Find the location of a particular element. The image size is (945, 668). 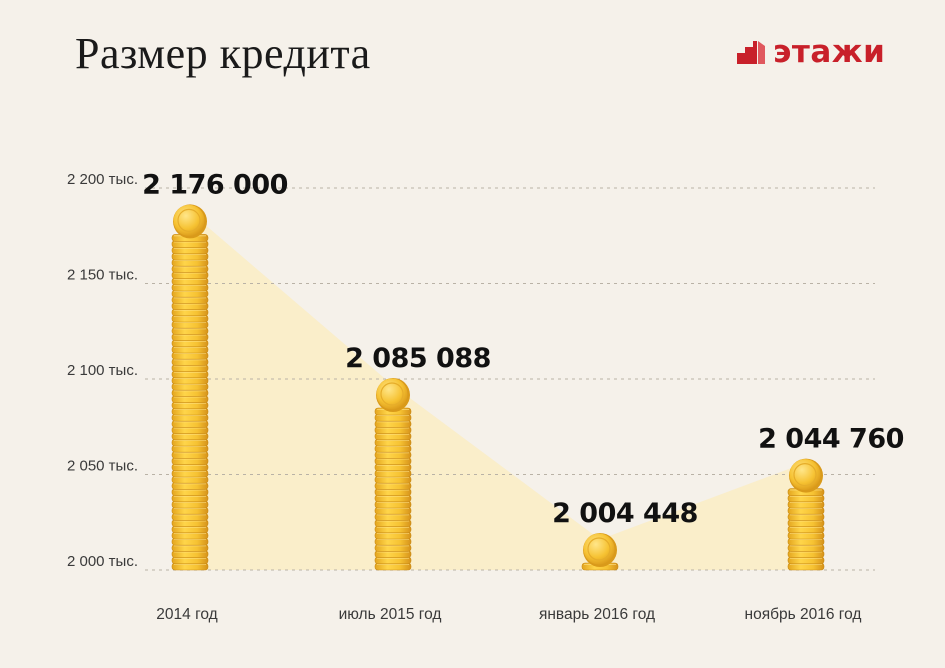

logo: этажи is located at coordinates (811, 52).